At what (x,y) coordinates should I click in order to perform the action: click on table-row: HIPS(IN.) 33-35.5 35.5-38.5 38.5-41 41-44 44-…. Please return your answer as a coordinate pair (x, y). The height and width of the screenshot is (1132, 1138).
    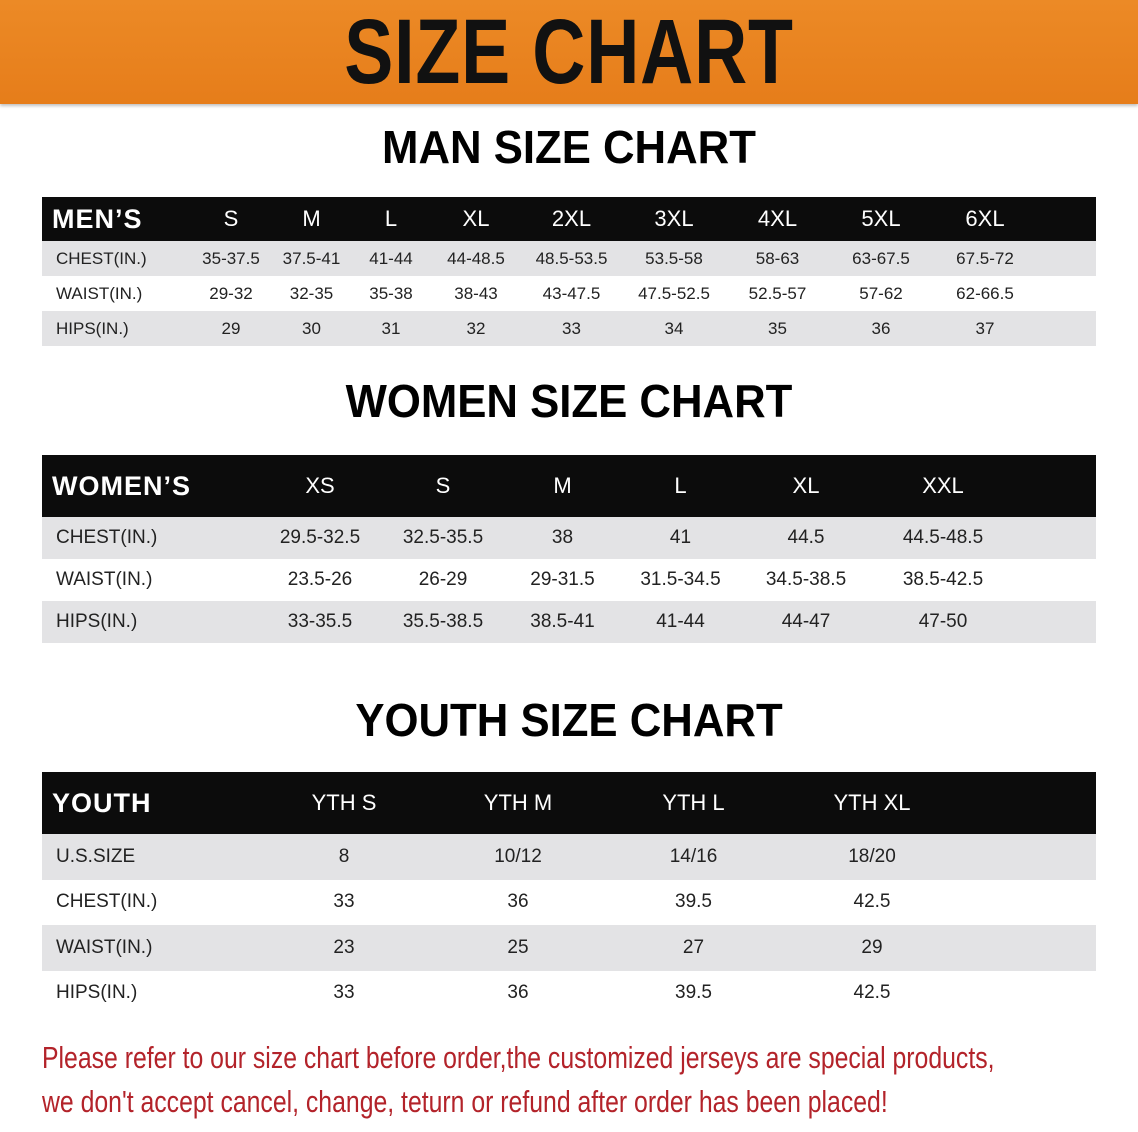
    Looking at the image, I should click on (569, 622).